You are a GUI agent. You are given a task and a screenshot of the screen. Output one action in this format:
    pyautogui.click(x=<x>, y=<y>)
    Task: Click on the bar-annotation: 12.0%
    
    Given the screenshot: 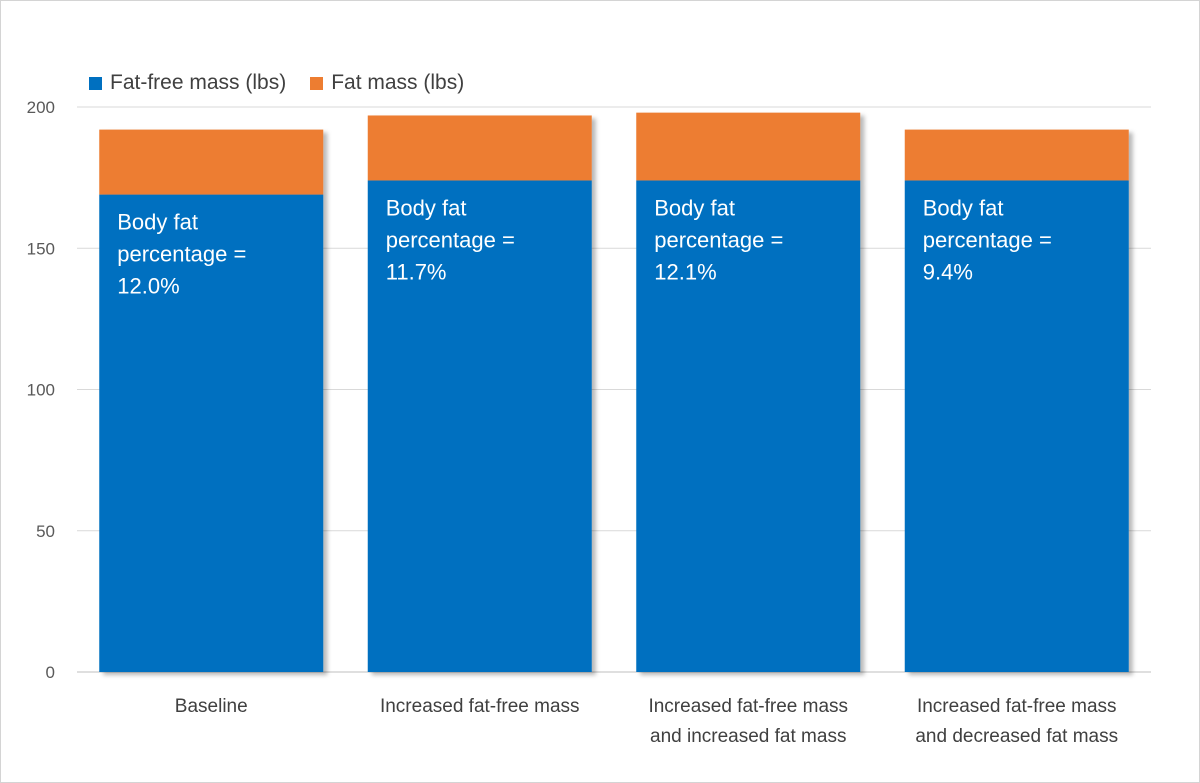 What is the action you would take?
    pyautogui.click(x=148, y=286)
    